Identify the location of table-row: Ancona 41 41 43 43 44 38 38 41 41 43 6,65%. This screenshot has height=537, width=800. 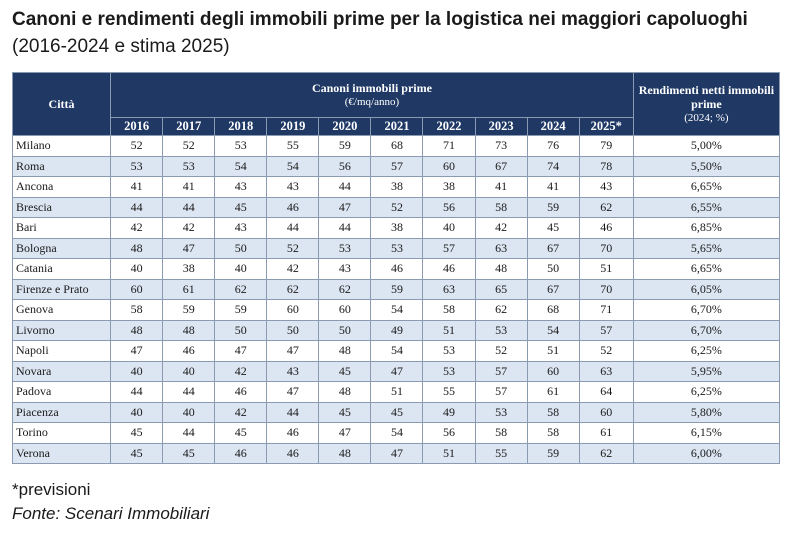
(396, 187).